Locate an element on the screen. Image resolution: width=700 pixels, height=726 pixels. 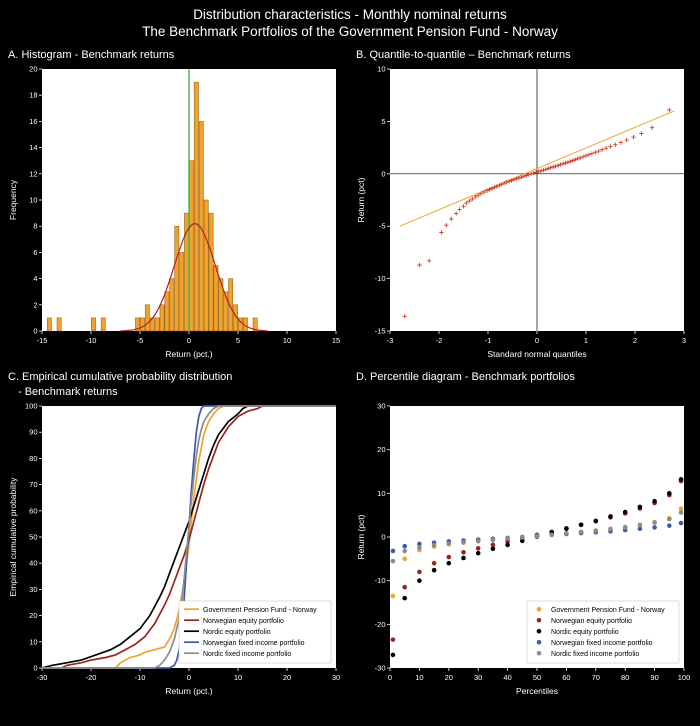
panel-a-title: A. Histogram - Benchmark returns is located at coordinates (91, 55).